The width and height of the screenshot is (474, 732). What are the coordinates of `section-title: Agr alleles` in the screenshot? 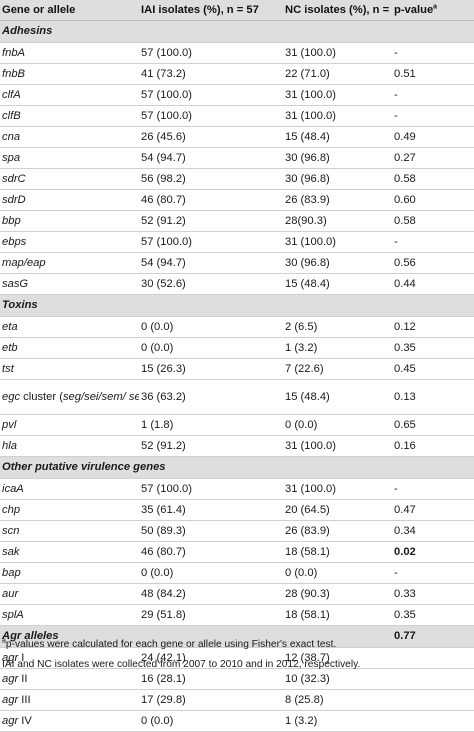 It's located at (196, 636).